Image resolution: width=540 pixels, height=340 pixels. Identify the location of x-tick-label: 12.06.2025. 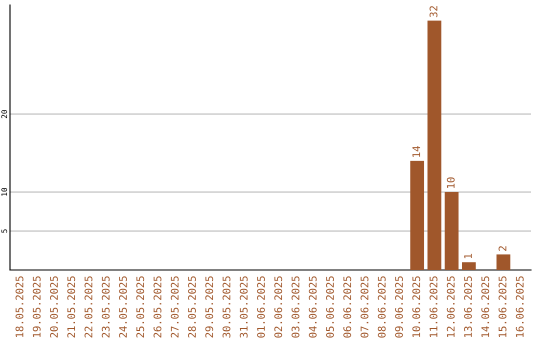
(450, 307).